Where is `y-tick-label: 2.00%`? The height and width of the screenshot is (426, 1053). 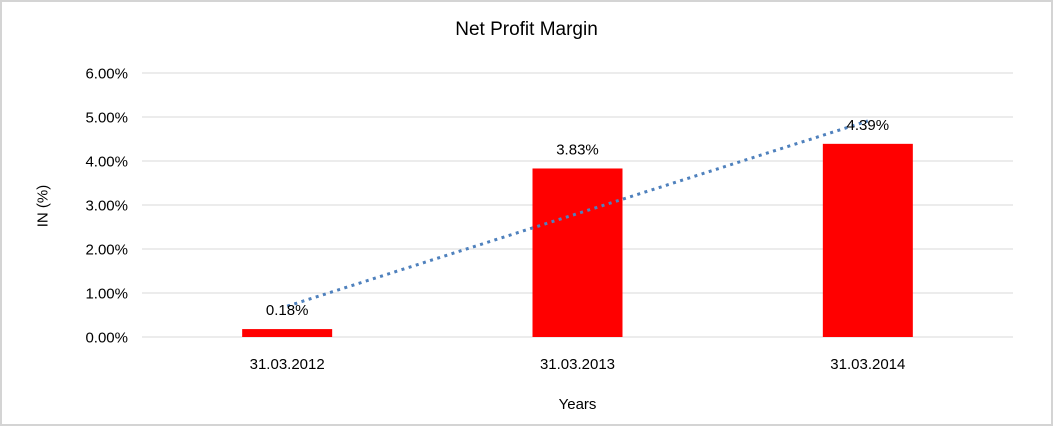
y-tick-label: 2.00% is located at coordinates (106, 250).